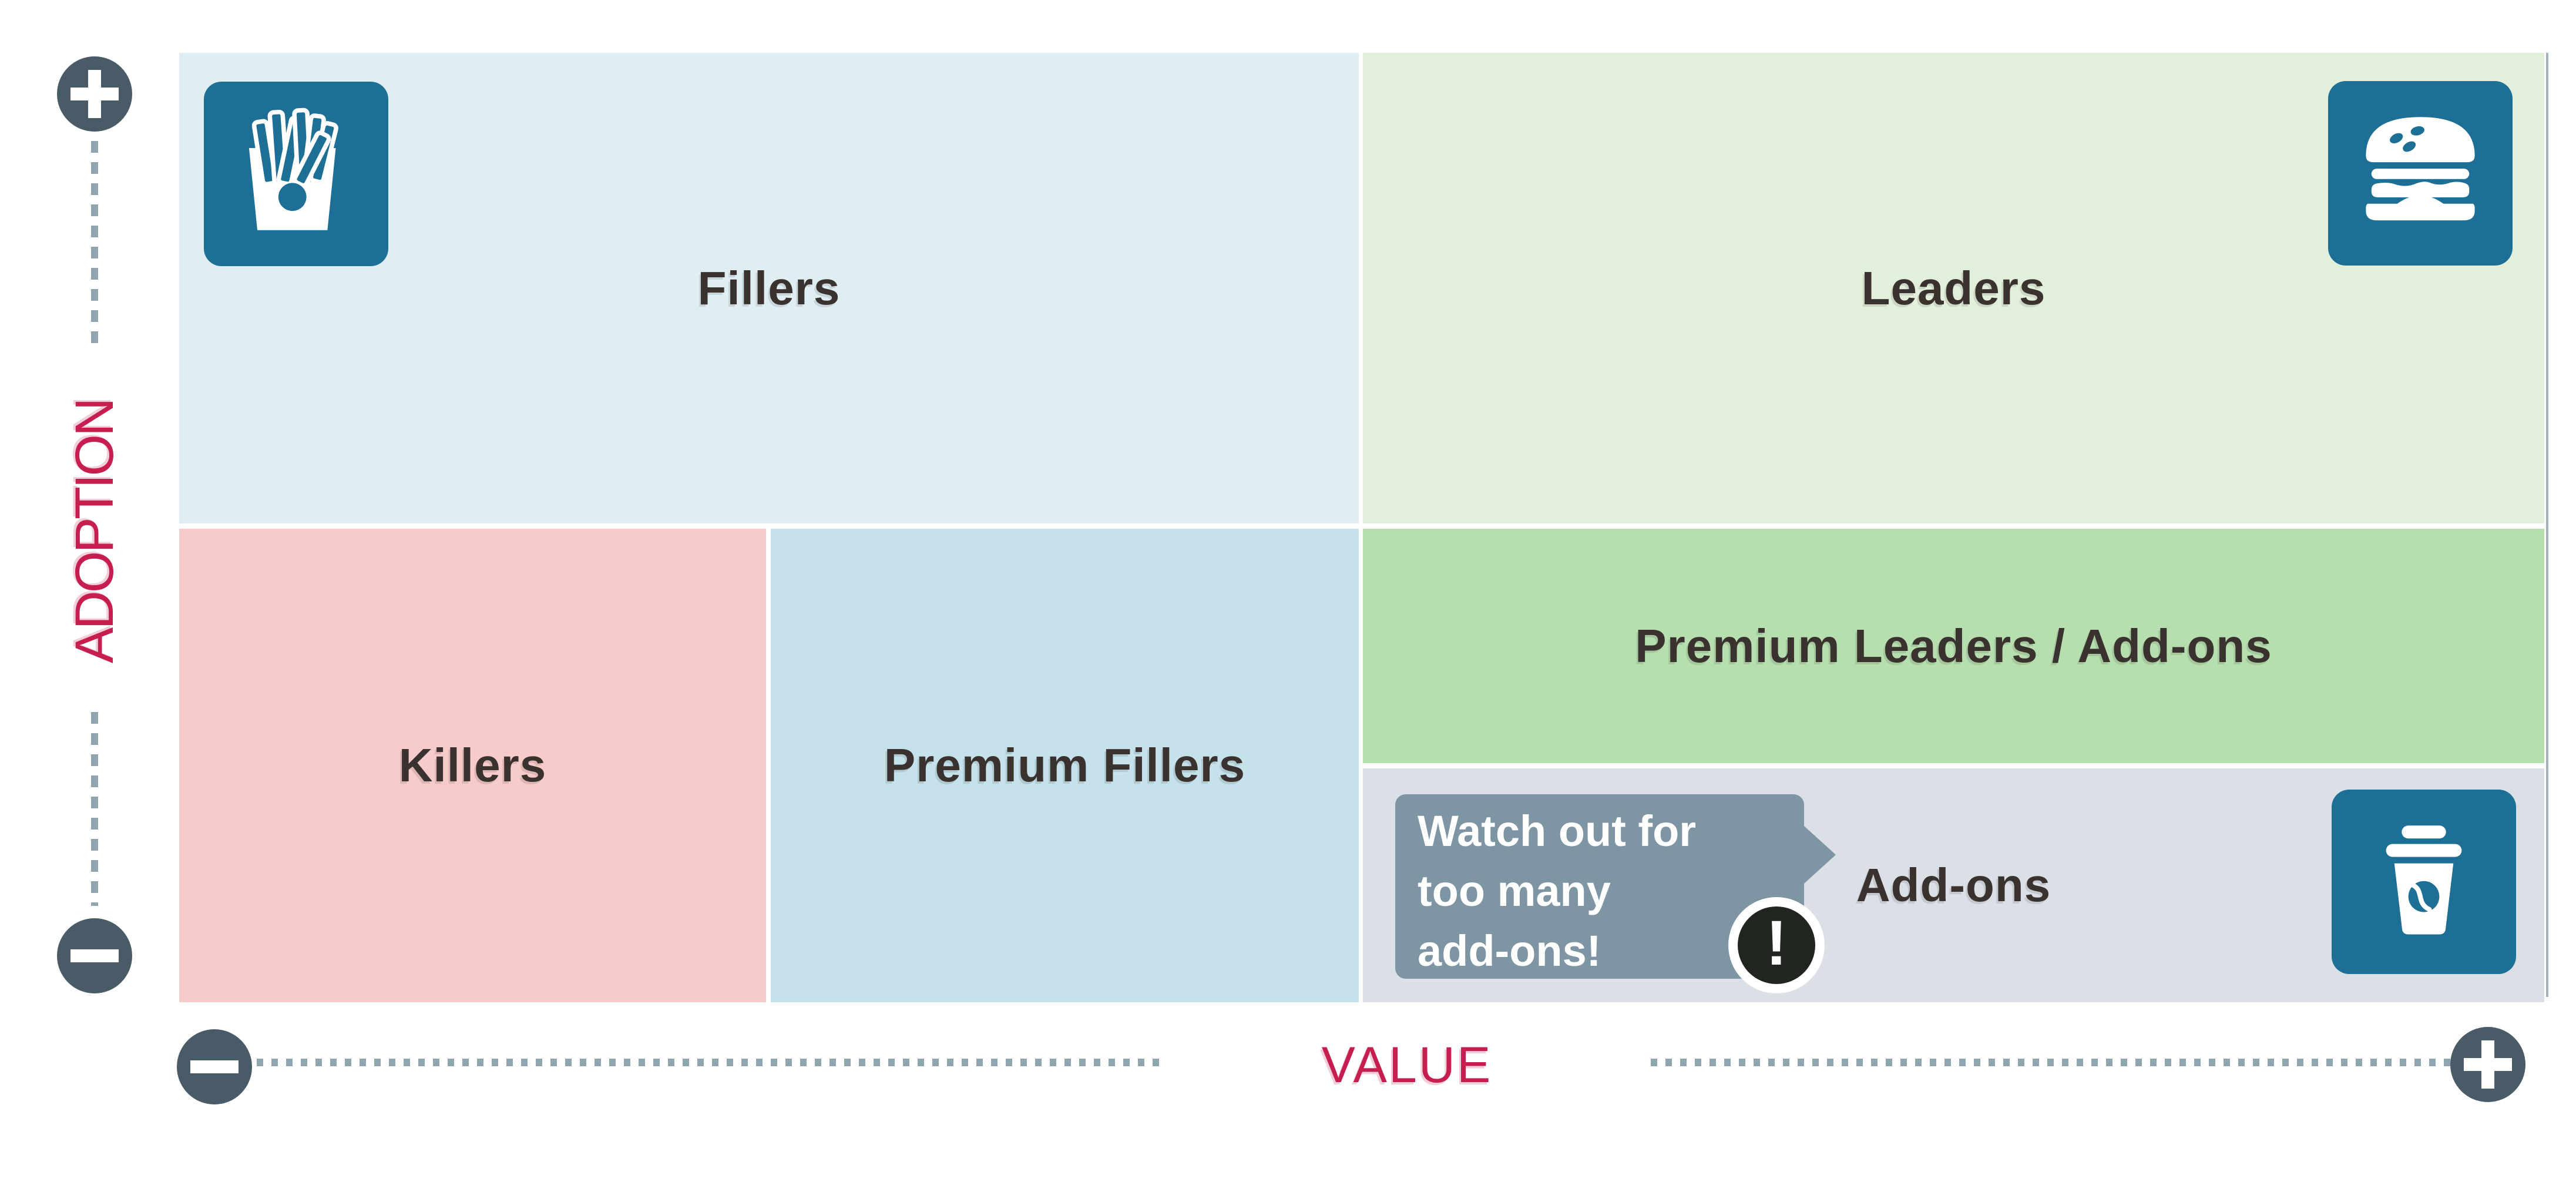  I want to click on warning-callout-line: too many, so click(1514, 891).